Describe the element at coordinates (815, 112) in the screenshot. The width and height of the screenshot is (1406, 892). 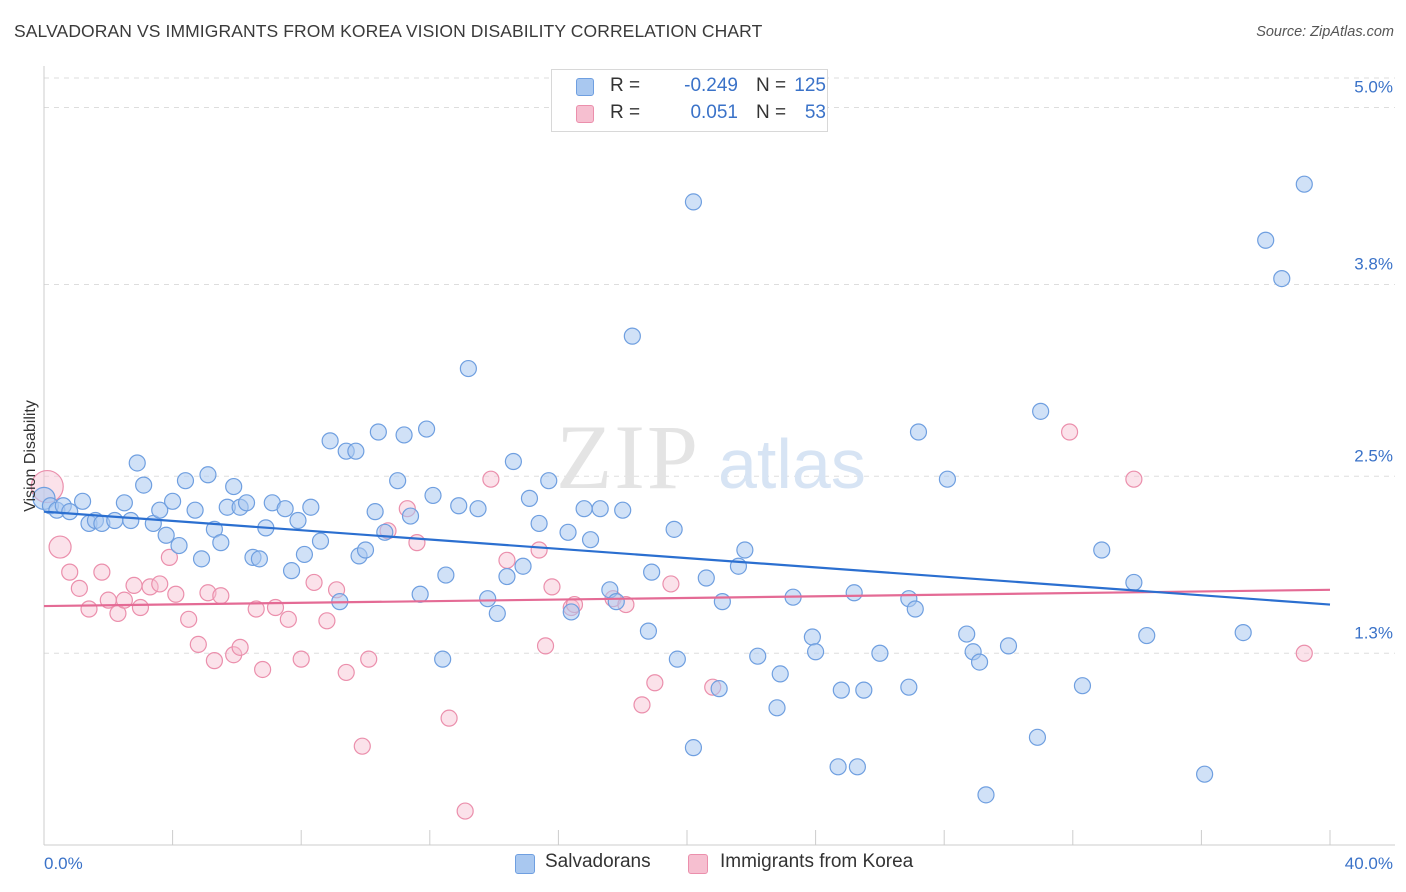
I see `legend-n-value: 53` at that location.